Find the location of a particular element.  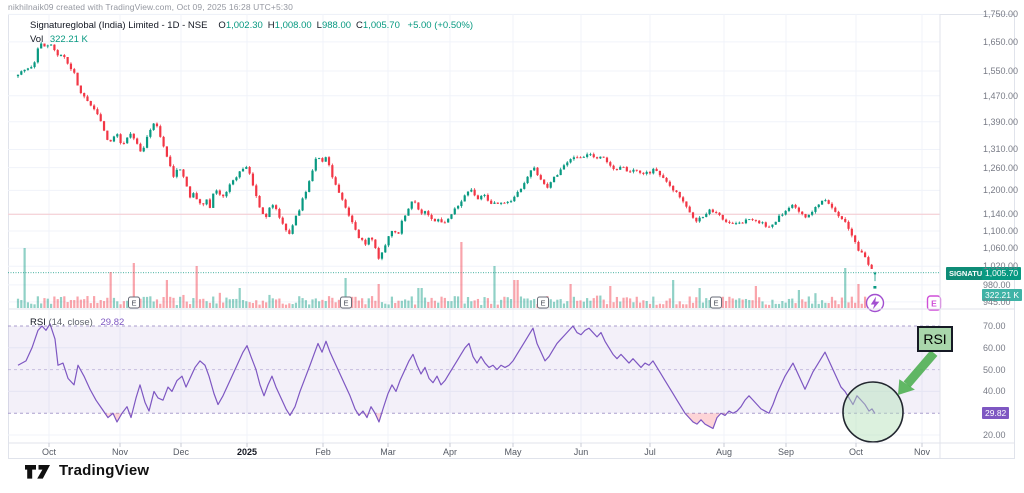

rsi-annotation-label: RSI is located at coordinates (935, 339).